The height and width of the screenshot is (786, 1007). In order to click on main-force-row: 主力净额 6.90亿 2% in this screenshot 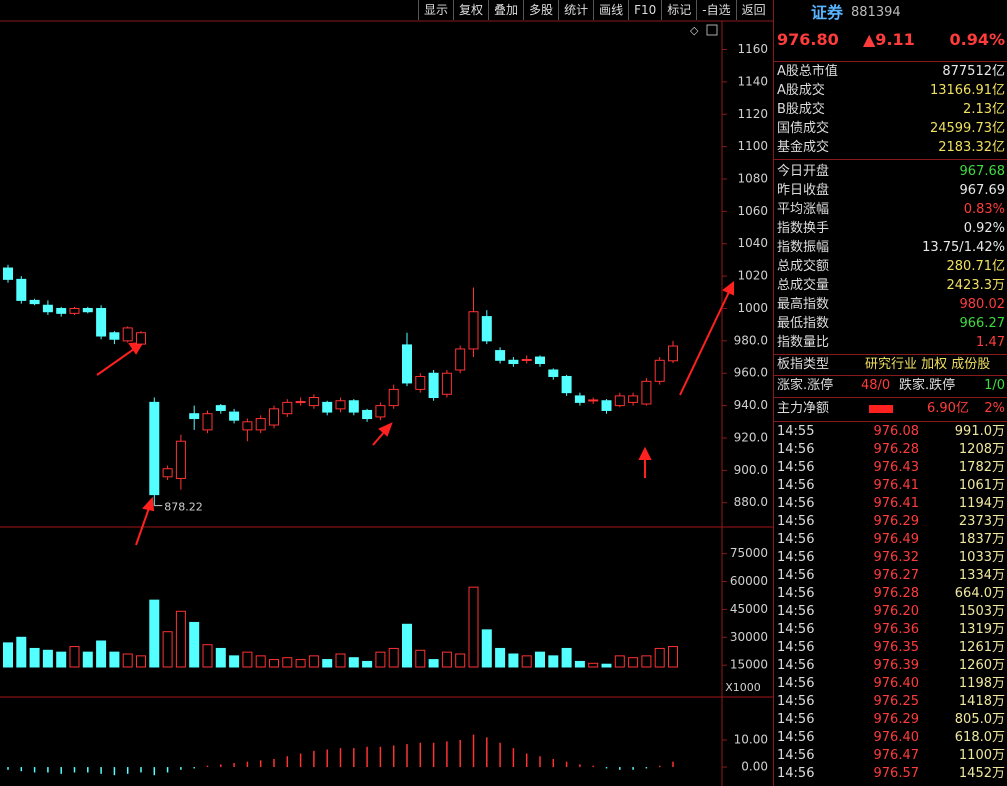, I will do `click(891, 409)`.